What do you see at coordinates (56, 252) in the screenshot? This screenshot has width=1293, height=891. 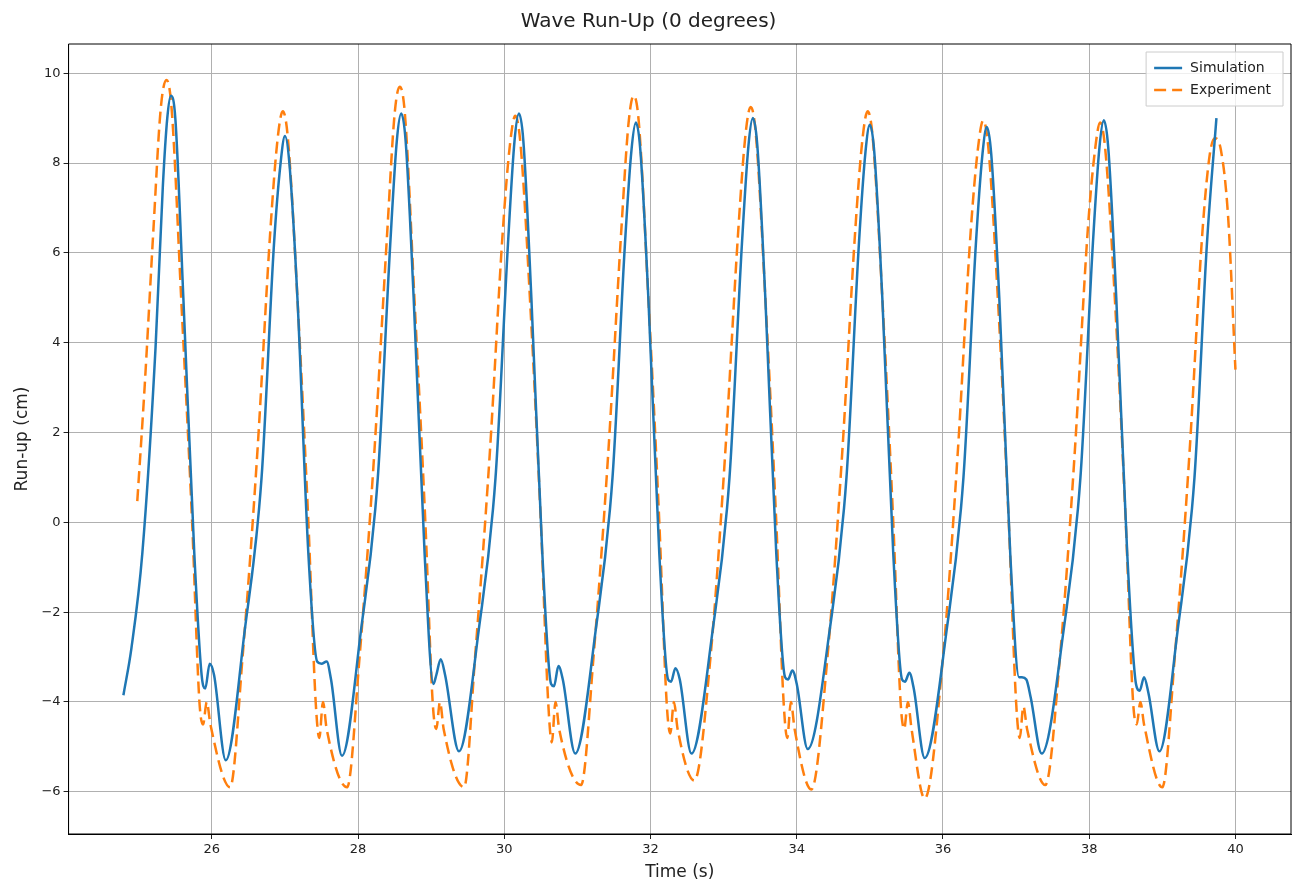 I see `y-tick-label: 6` at bounding box center [56, 252].